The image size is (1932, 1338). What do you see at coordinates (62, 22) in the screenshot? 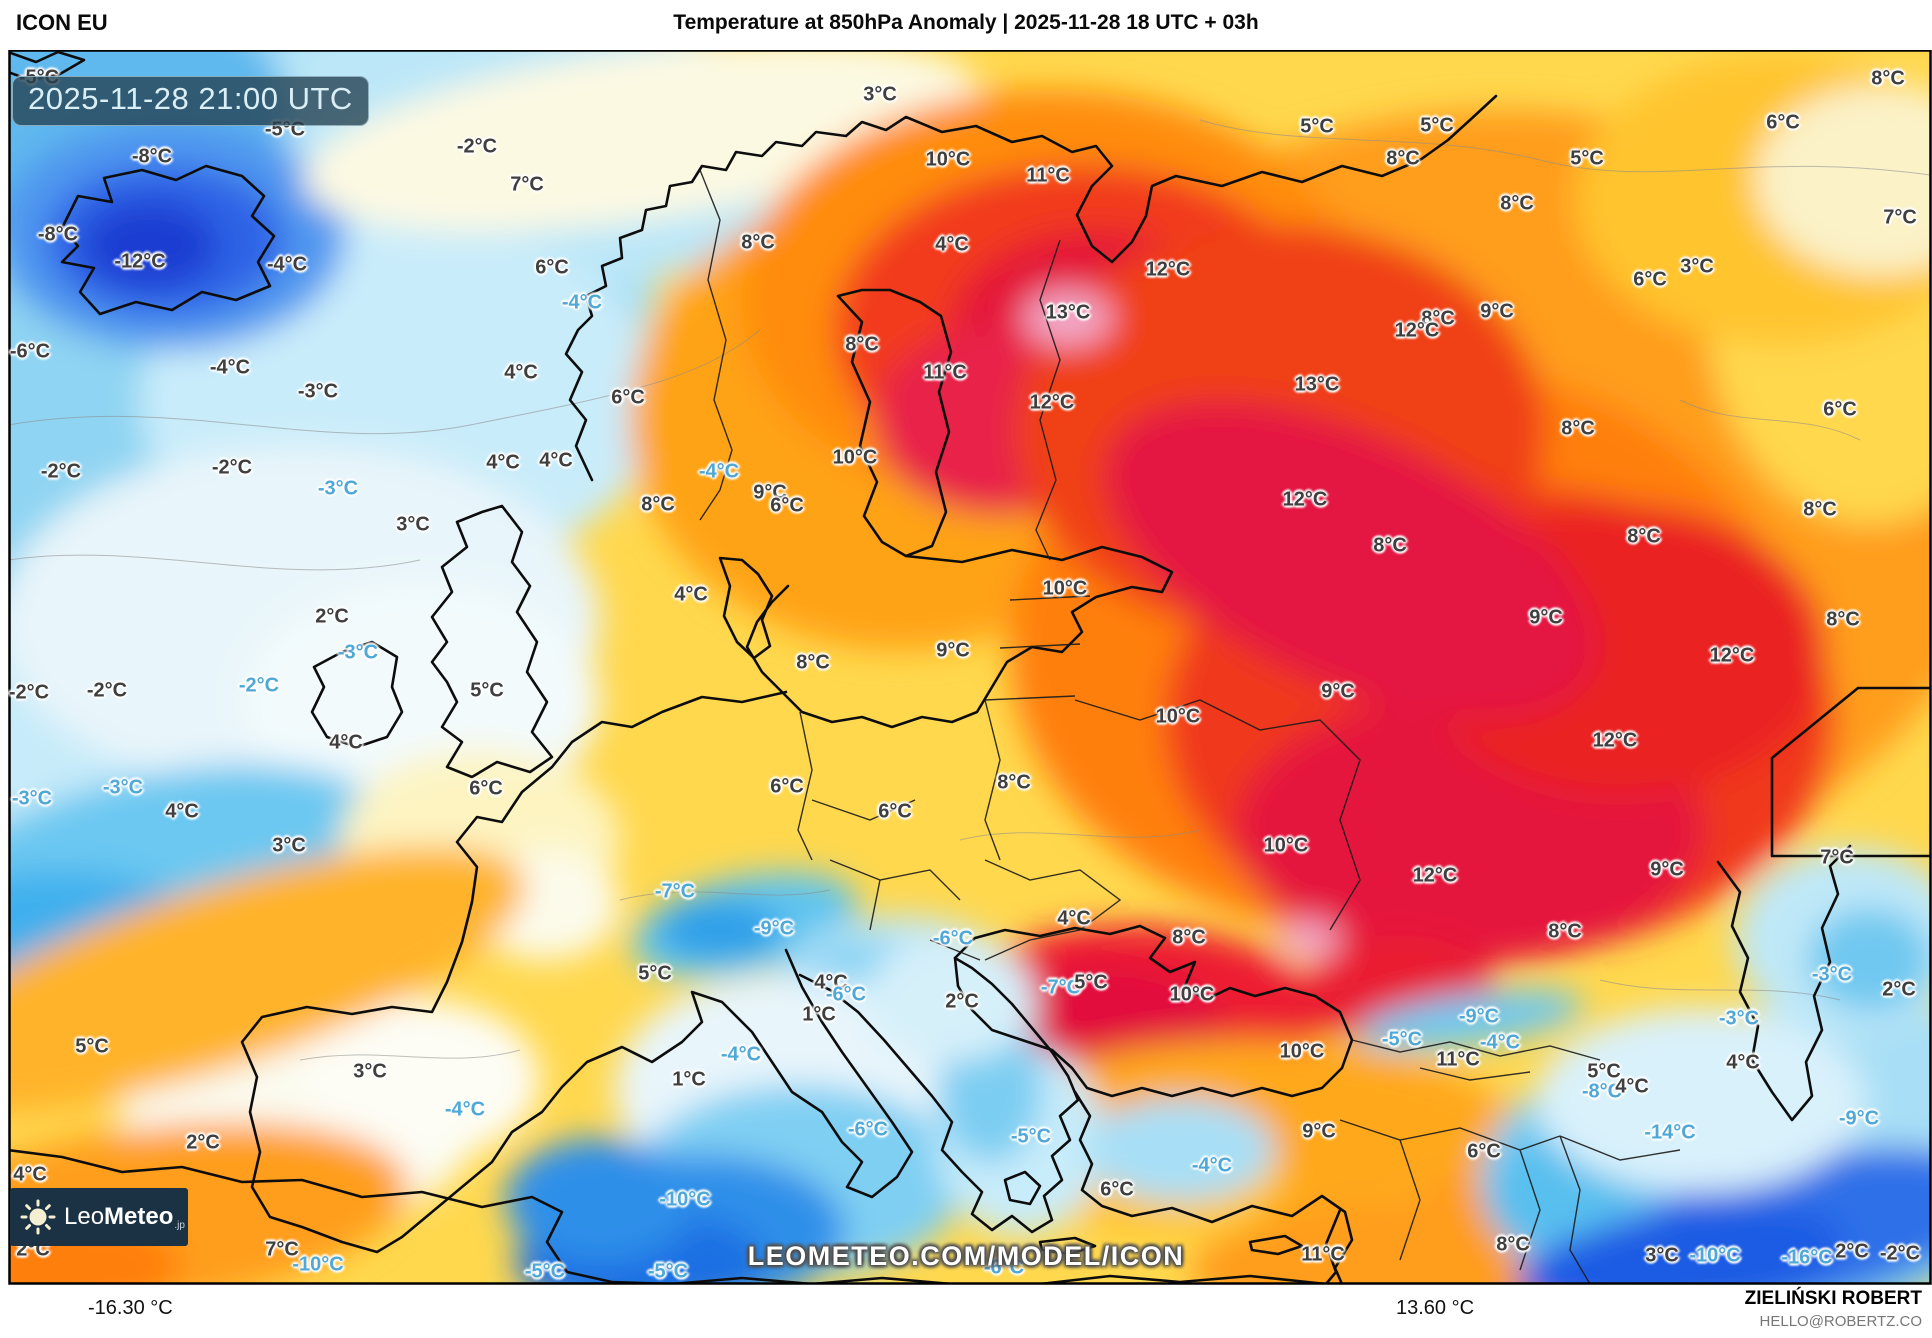
I see `model-name: ICON EU` at bounding box center [62, 22].